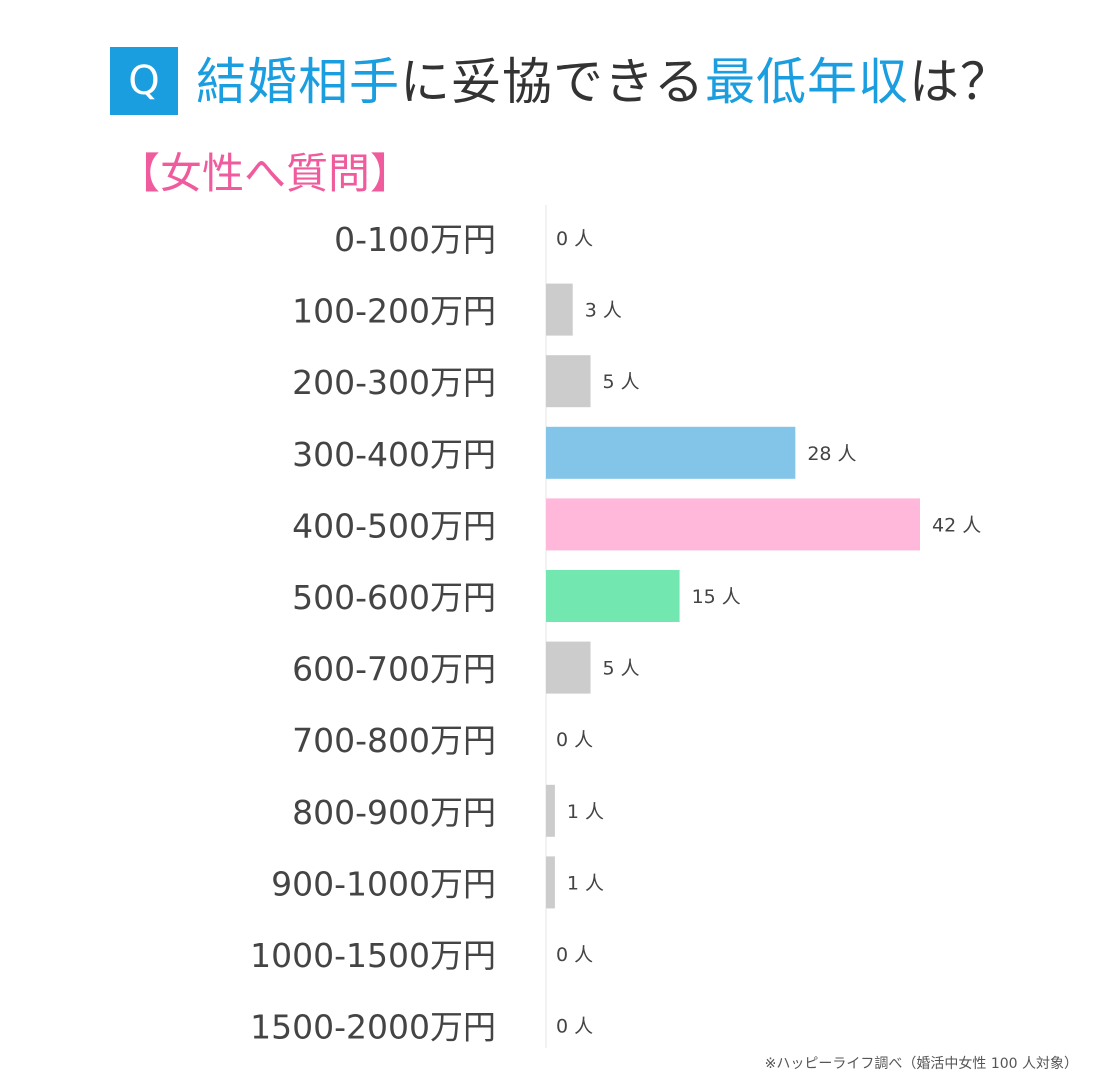 The image size is (1100, 1091). Describe the element at coordinates (831, 454) in the screenshot. I see `value-label: 28 人` at that location.